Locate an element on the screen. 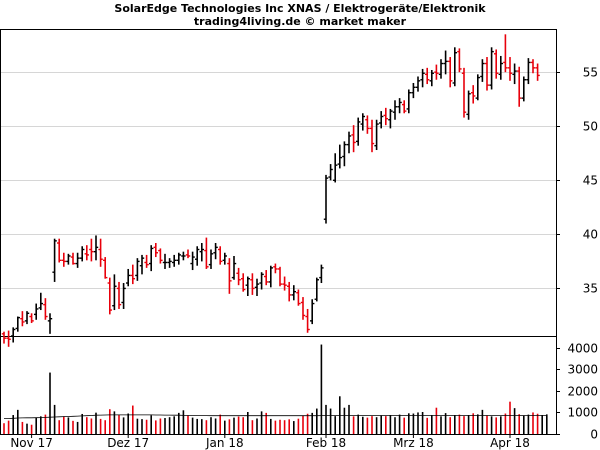 The height and width of the screenshot is (450, 600). volume-axis: 0 1000 2000 3000 4000 is located at coordinates (577, 392).